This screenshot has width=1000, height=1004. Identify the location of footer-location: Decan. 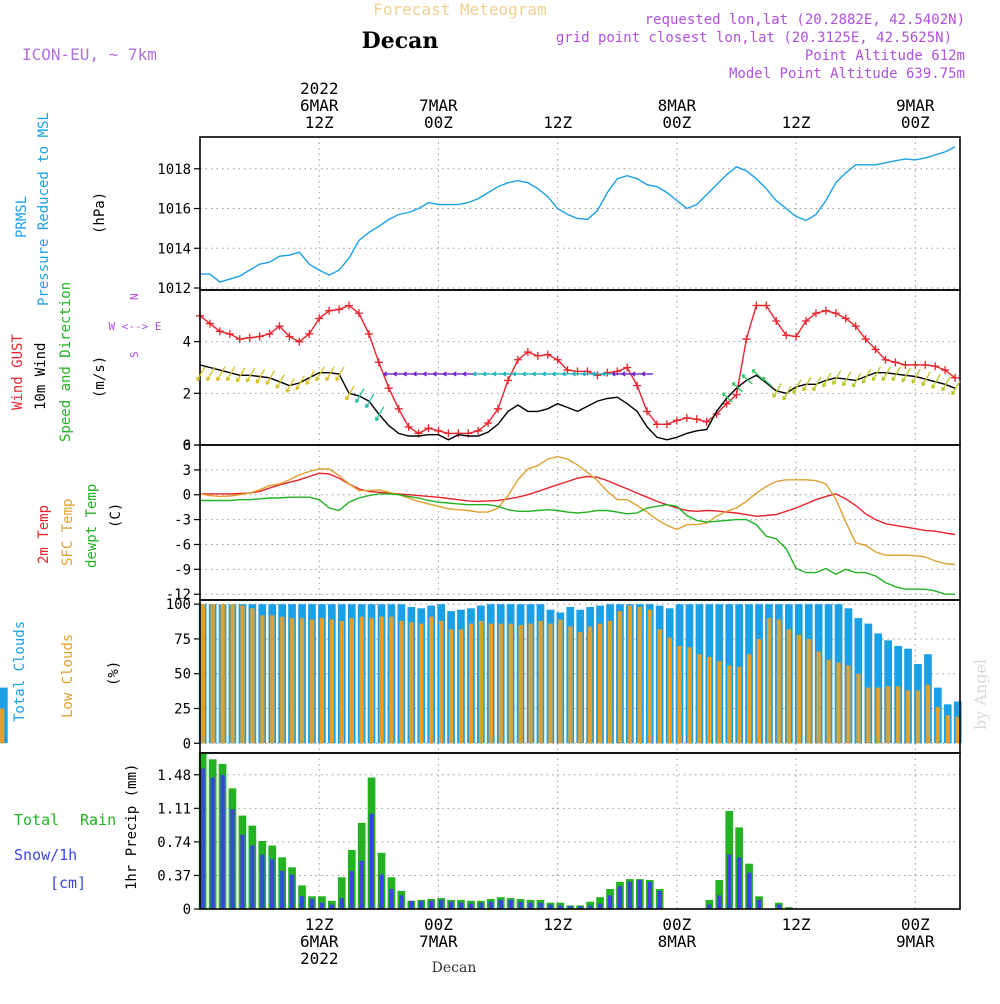
(454, 968).